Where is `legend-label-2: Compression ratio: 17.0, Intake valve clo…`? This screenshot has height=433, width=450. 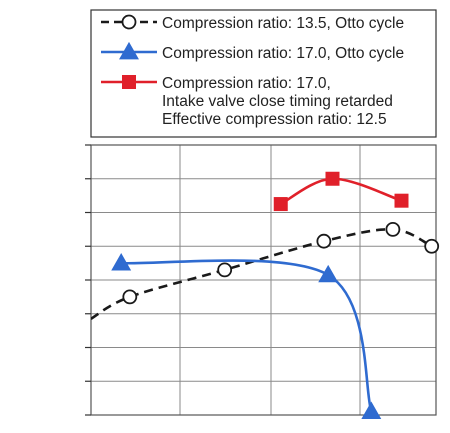 legend-label-2: Compression ratio: 17.0, Intake valve clo… is located at coordinates (277, 101).